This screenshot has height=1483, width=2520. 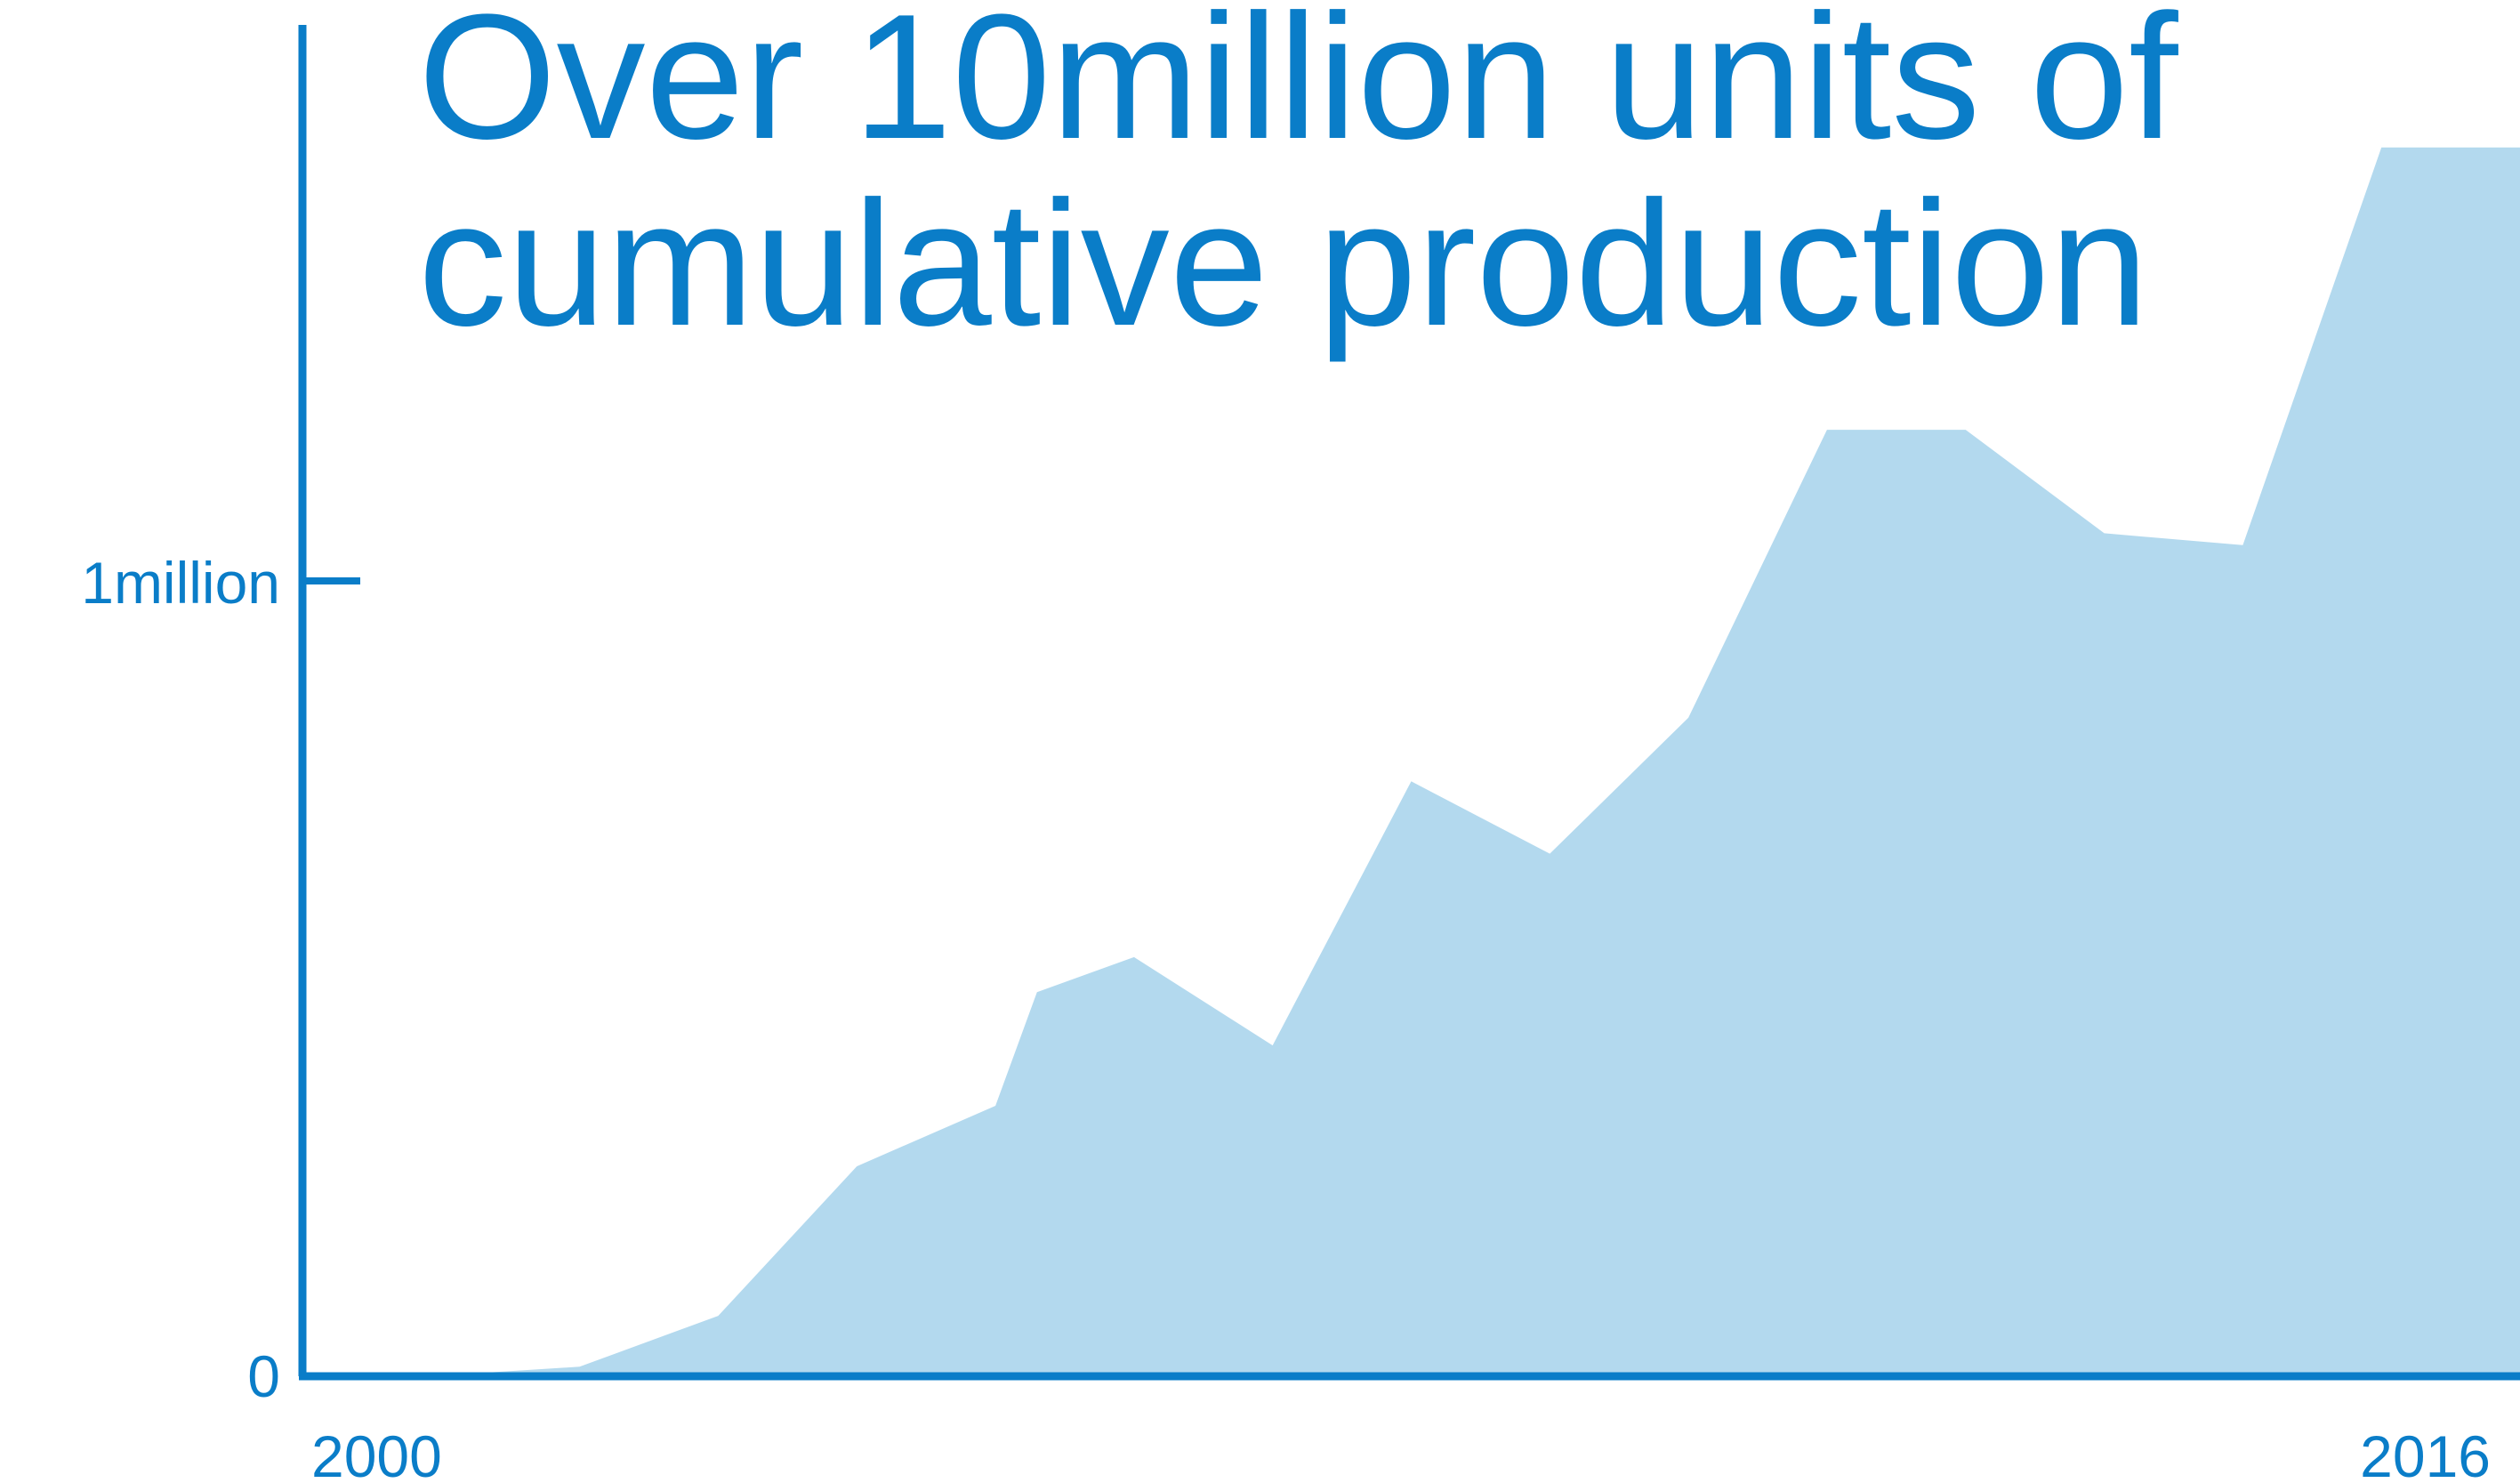 What do you see at coordinates (180, 583) in the screenshot?
I see `y-tick-label-1million: 1million` at bounding box center [180, 583].